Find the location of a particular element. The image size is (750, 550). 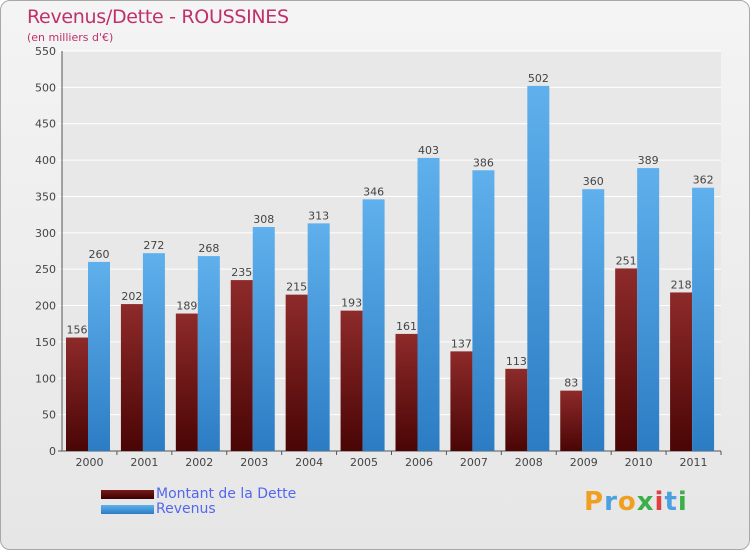

data-label: 360 is located at coordinates (593, 181).